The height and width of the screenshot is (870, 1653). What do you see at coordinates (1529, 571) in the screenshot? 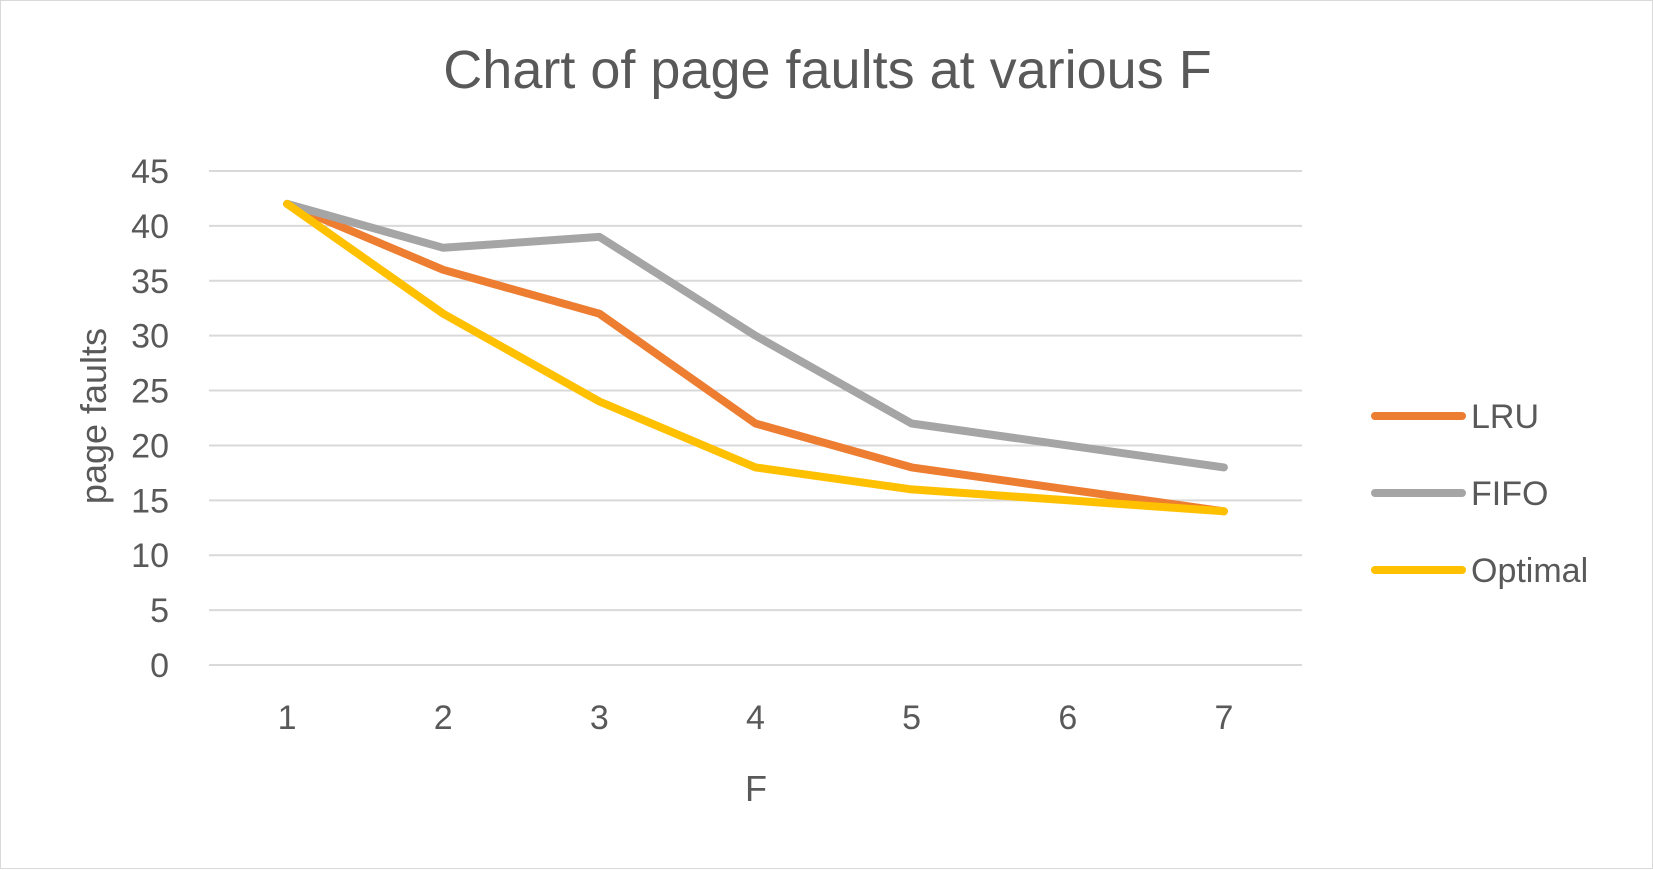
I see `legend-label-optimal: Optimal` at bounding box center [1529, 571].